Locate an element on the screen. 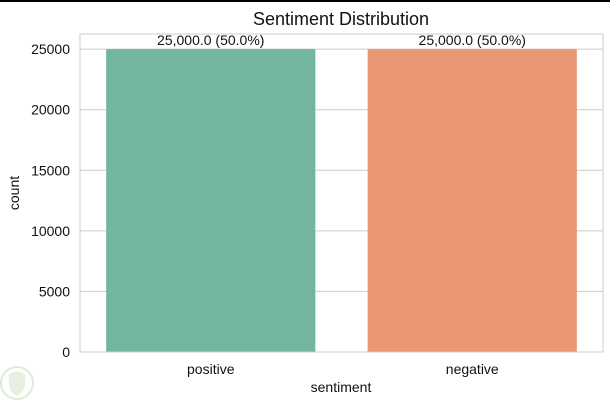  chart-title: Sentiment Distribution is located at coordinates (341, 19).